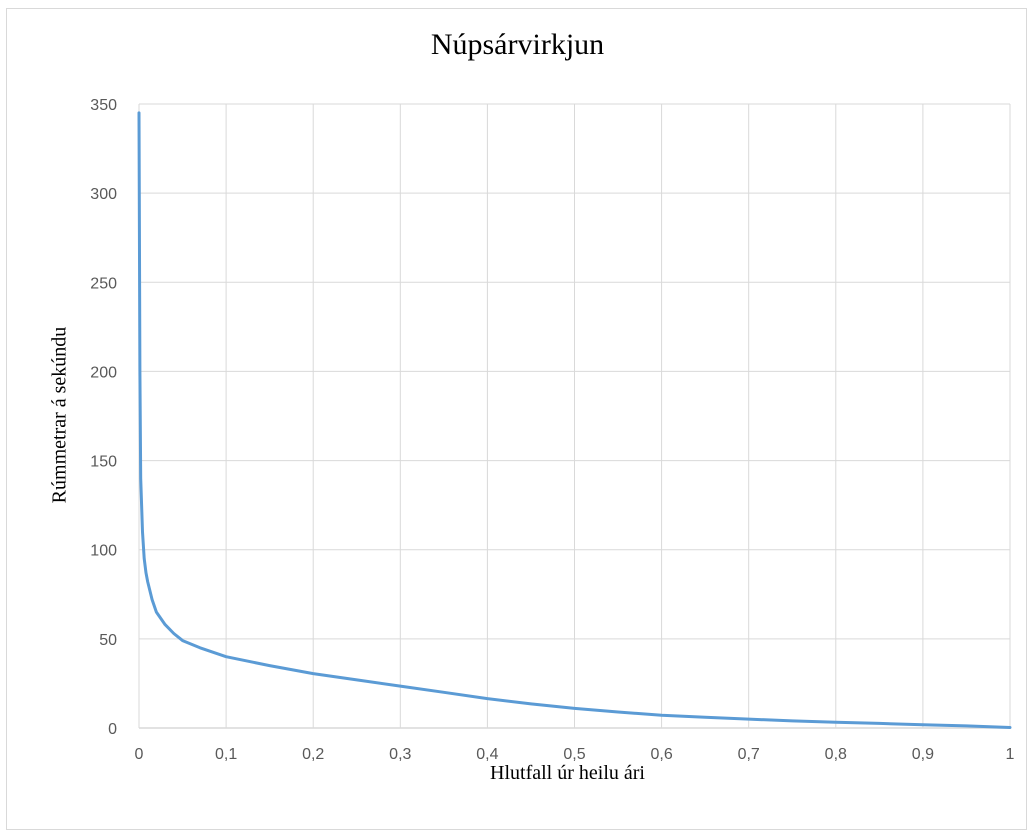 This screenshot has width=1035, height=838. Describe the element at coordinates (112, 729) in the screenshot. I see `y-tick-label: 0` at that location.